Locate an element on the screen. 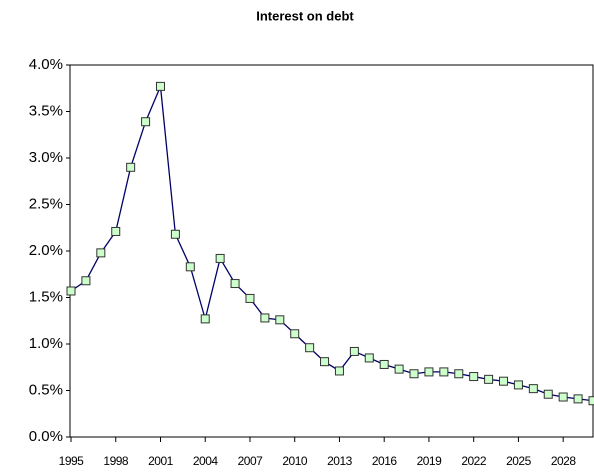 The image size is (594, 472). y-tick-label: 2.5% is located at coordinates (46, 203).